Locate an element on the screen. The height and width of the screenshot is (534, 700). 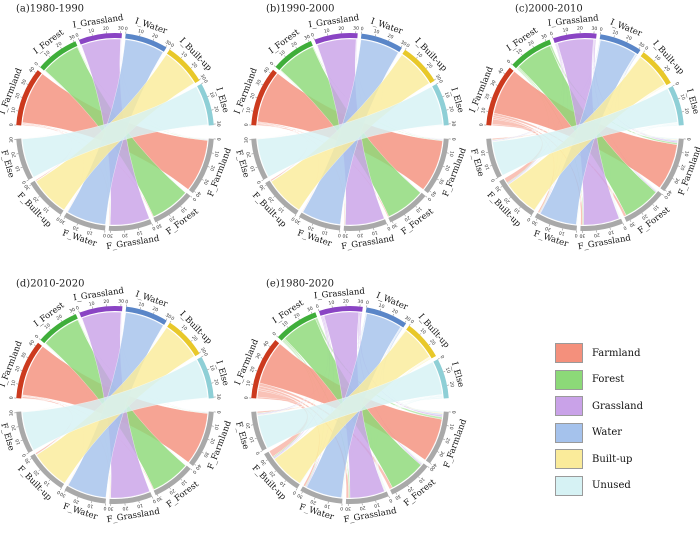
legend-swatch-built-up is located at coordinates (569, 459).